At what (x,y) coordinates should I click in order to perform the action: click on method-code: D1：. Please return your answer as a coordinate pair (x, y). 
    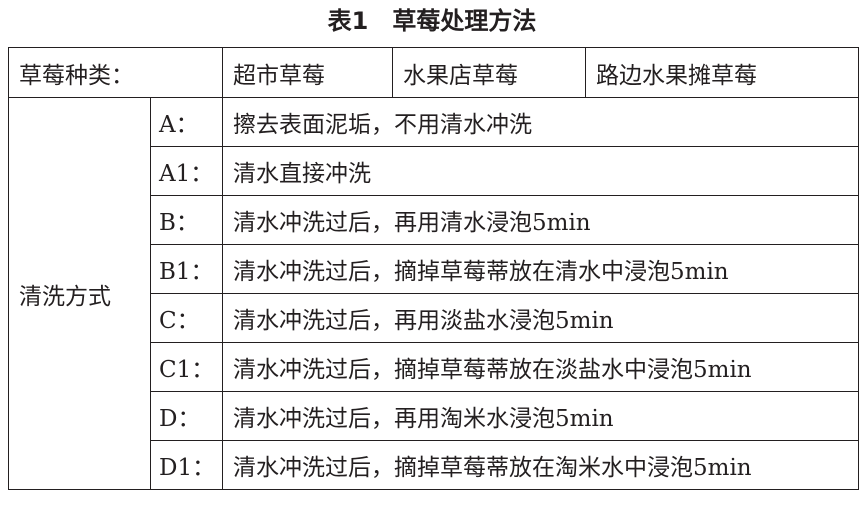
    Looking at the image, I should click on (186, 465).